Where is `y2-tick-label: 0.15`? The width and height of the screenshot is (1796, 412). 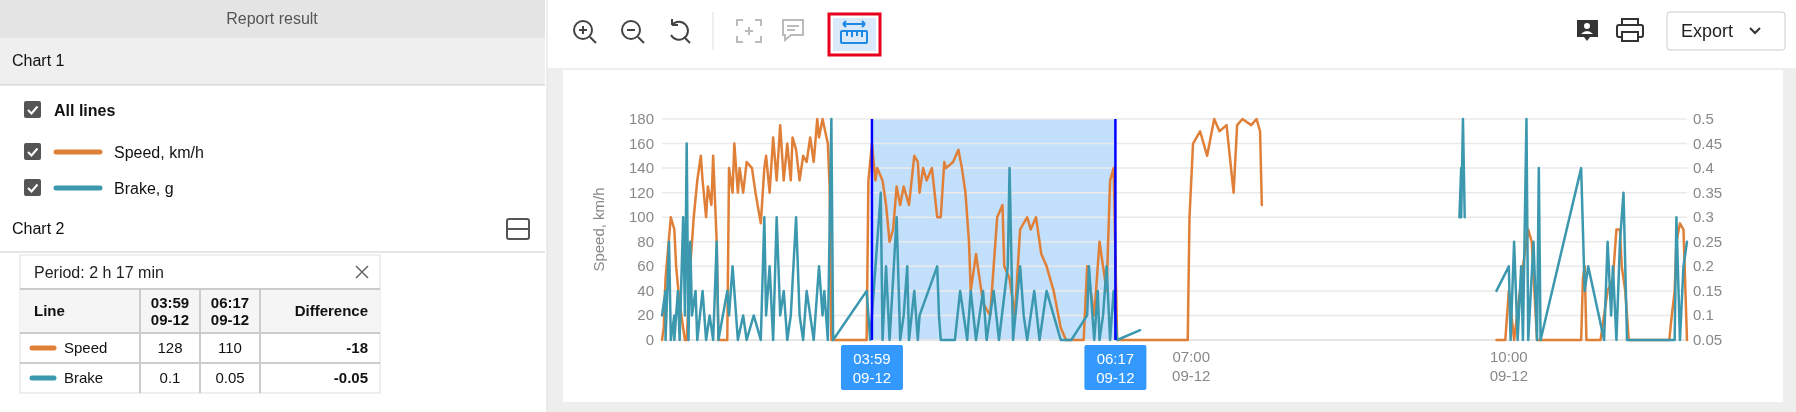
y2-tick-label: 0.15 is located at coordinates (1708, 290).